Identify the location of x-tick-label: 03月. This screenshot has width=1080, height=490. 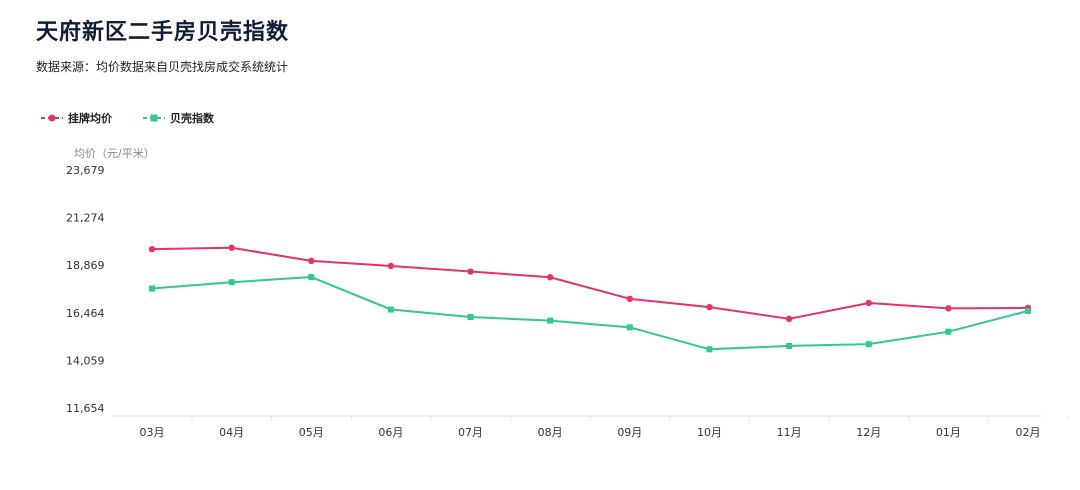
(152, 432).